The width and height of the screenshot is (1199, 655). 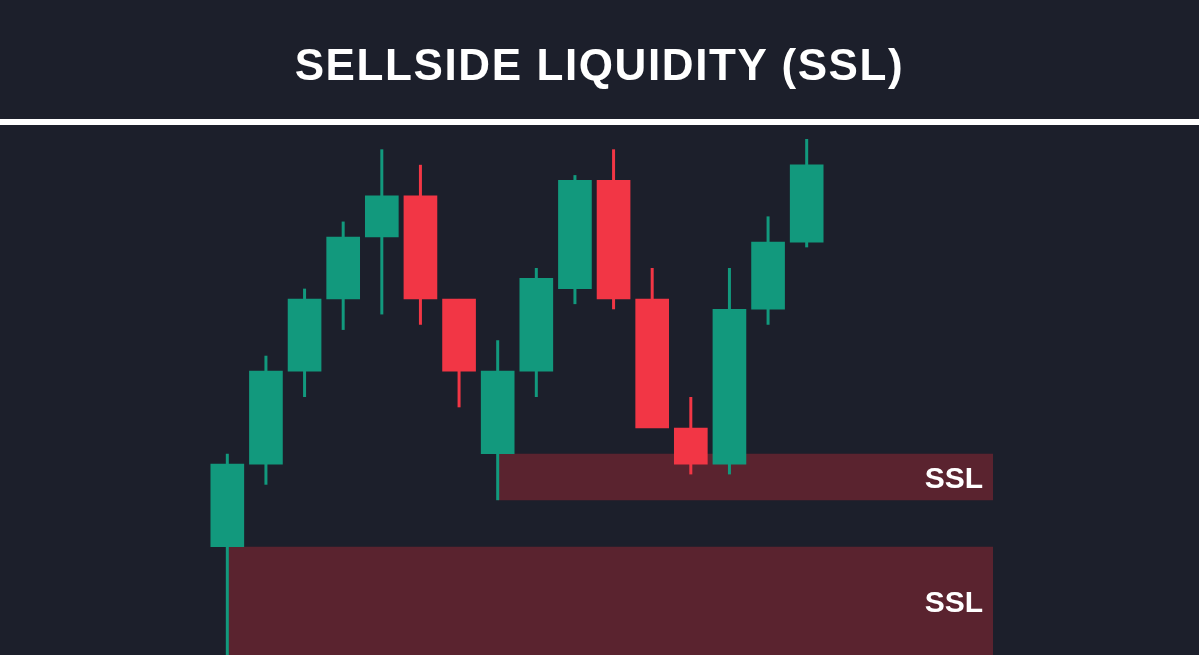 I want to click on chart-title: SELLSIDE LIQUIDITY (SSL), so click(x=599, y=64).